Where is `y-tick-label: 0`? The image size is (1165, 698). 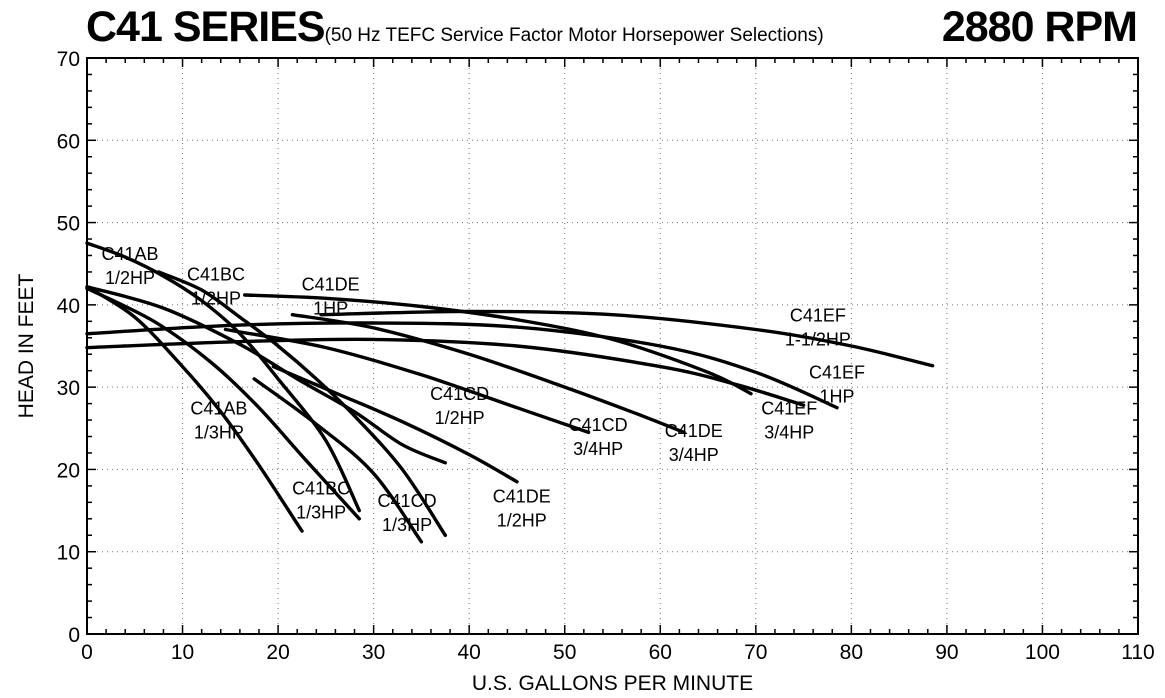
y-tick-label: 0 is located at coordinates (74, 635).